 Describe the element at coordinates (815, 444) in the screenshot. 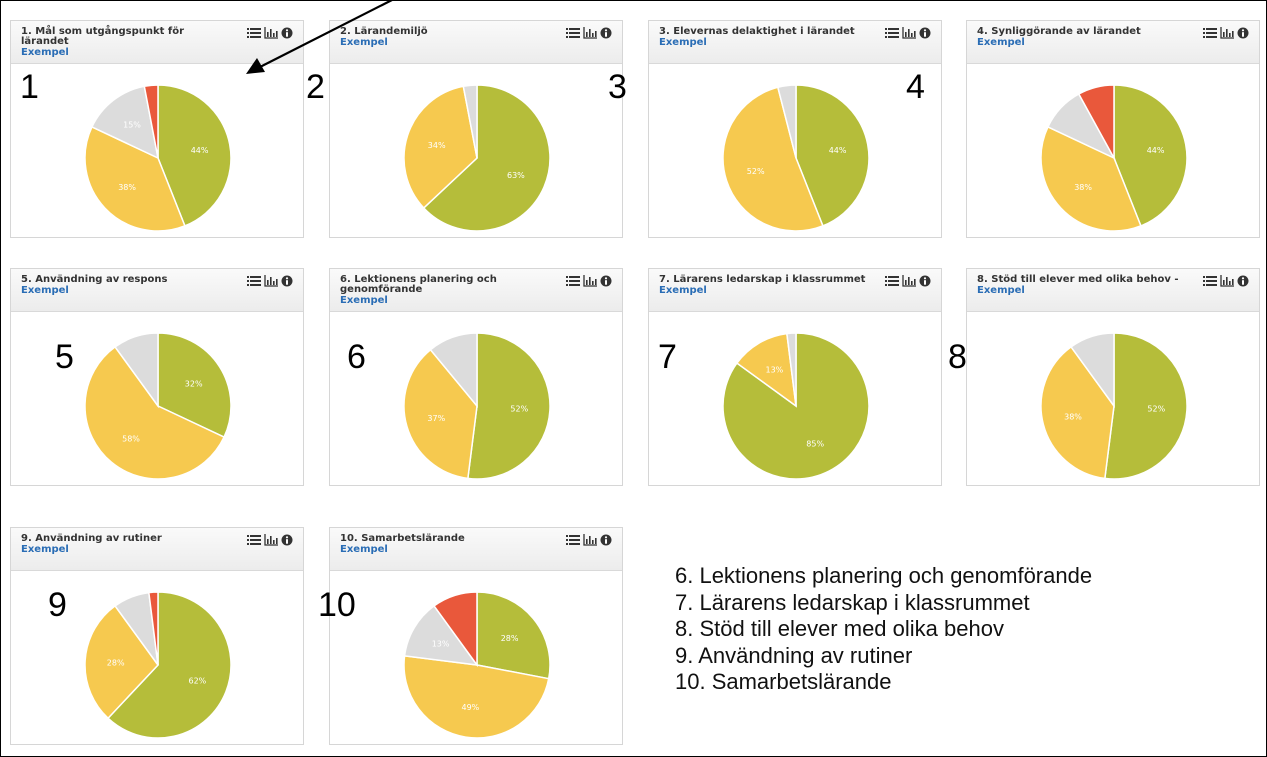

I see `pie-slice-label: 85%` at that location.